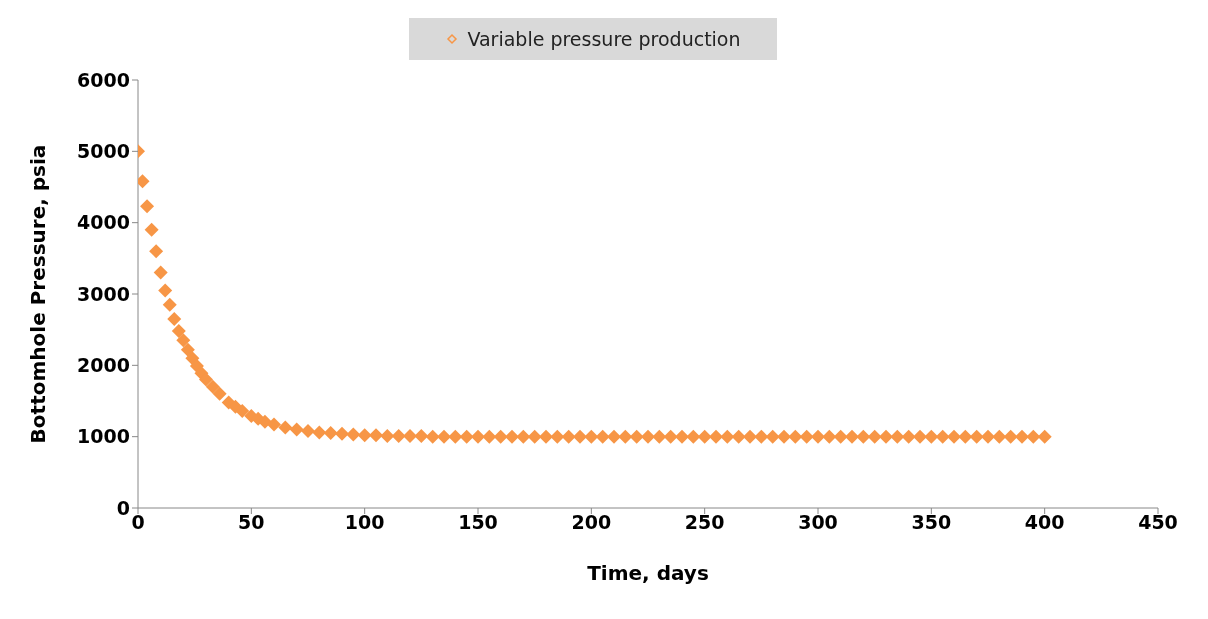  What do you see at coordinates (103, 151) in the screenshot?
I see `y-tick-label: 5000` at bounding box center [103, 151].